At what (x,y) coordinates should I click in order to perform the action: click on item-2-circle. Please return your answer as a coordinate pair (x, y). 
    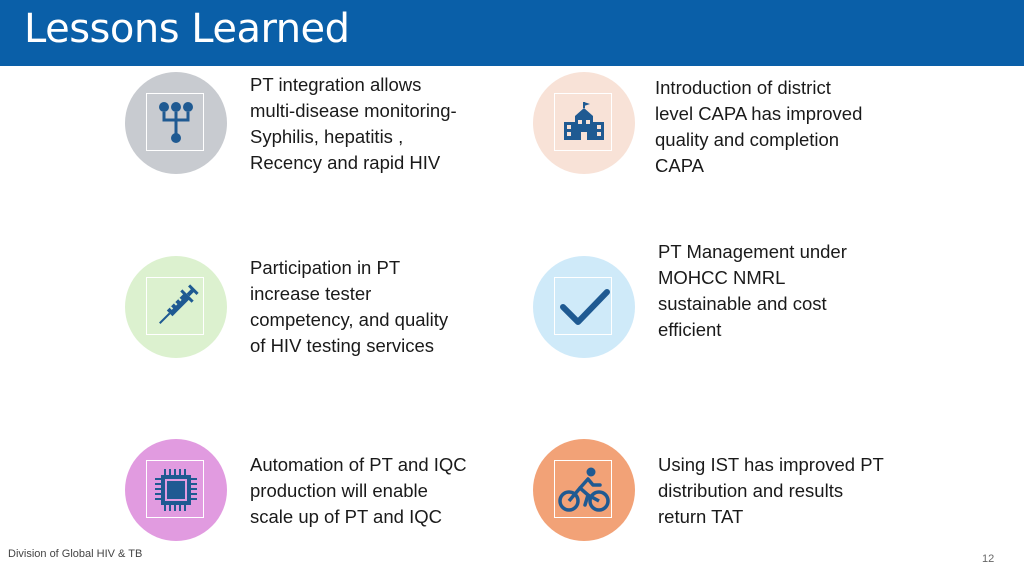
    Looking at the image, I should click on (584, 123).